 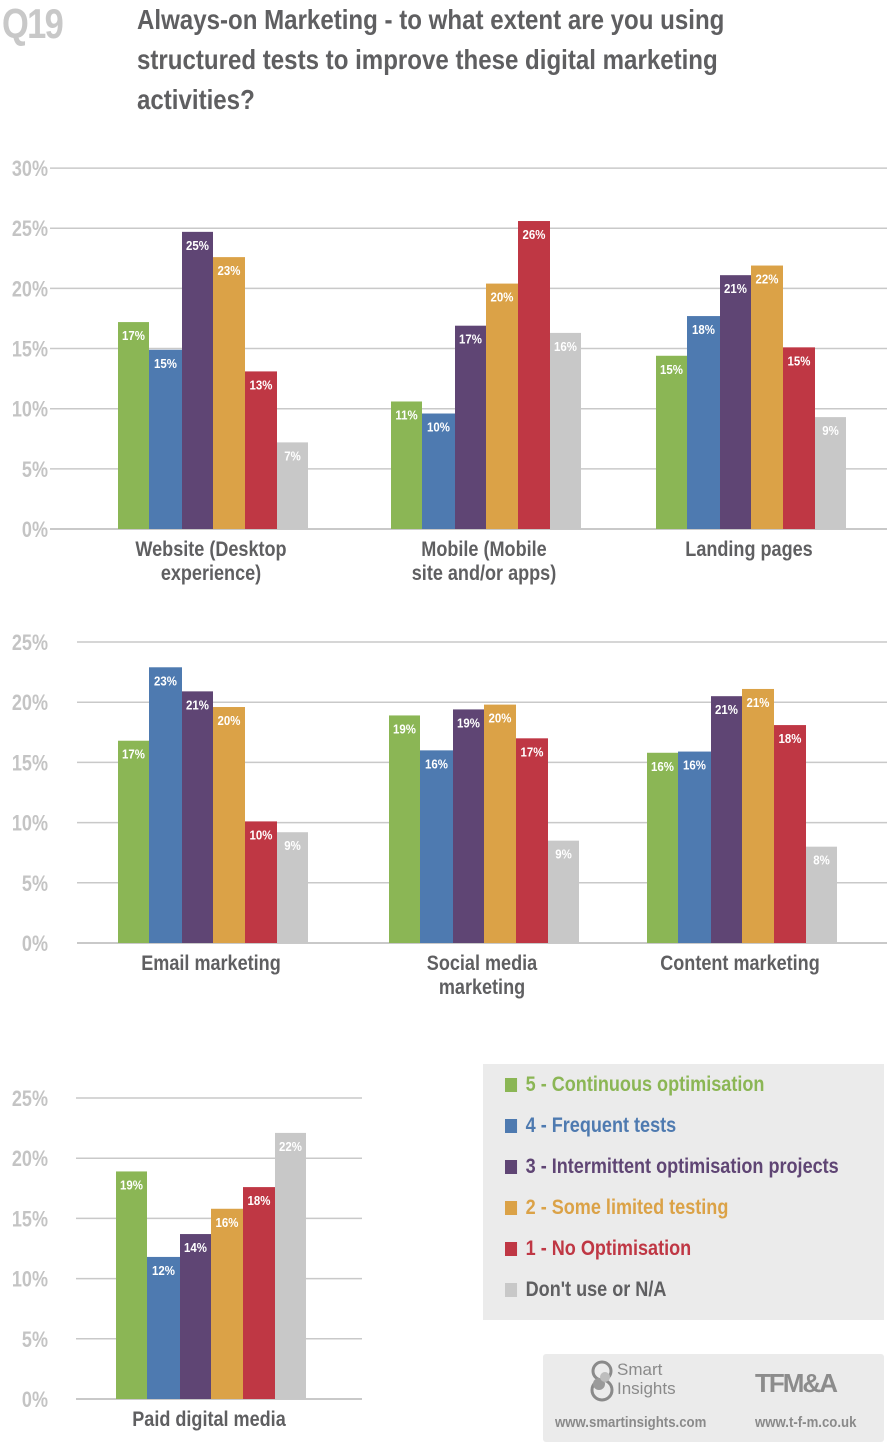 What do you see at coordinates (482, 988) in the screenshot?
I see `category-label: marketing` at bounding box center [482, 988].